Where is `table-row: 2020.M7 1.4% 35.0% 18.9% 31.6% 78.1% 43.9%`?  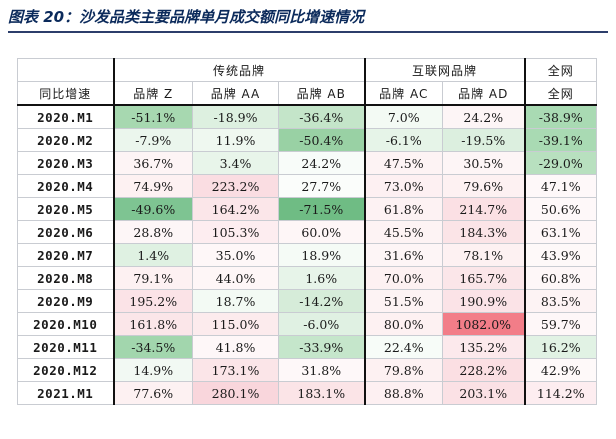
table-row: 2020.M7 1.4% 35.0% 18.9% 31.6% 78.1% 43.9% is located at coordinates (307, 255).